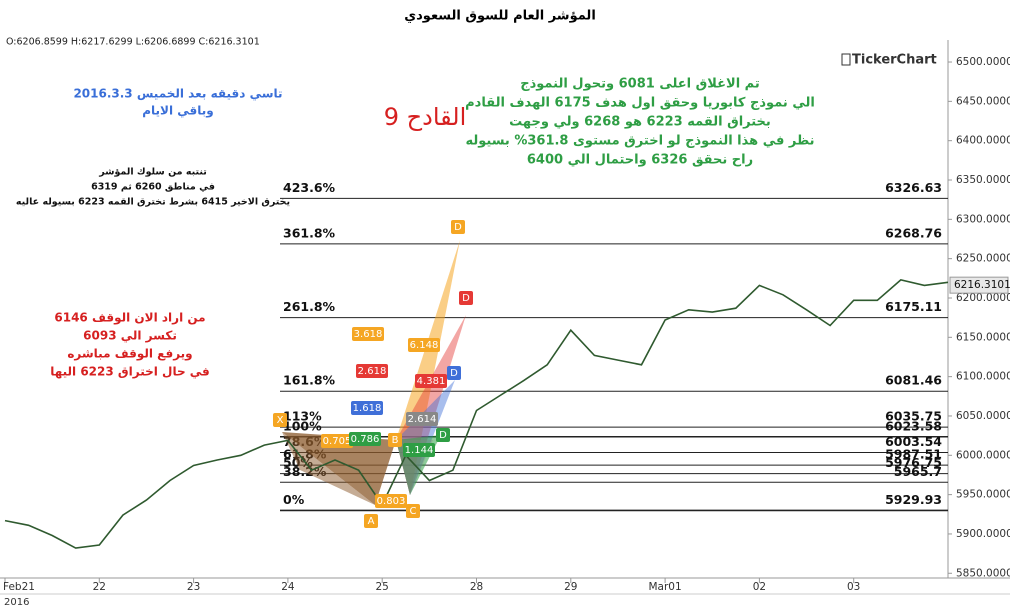 This screenshot has width=1010, height=610. I want to click on fib-price: 5929.93, so click(913, 499).